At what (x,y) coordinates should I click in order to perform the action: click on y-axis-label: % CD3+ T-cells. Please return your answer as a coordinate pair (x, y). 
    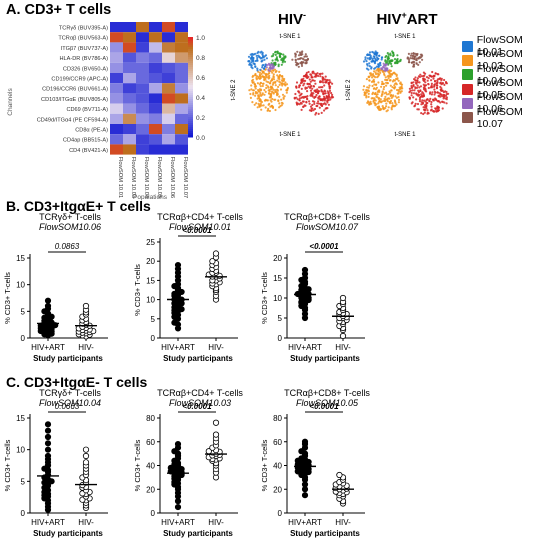
    Looking at the image, I should click on (7, 298).